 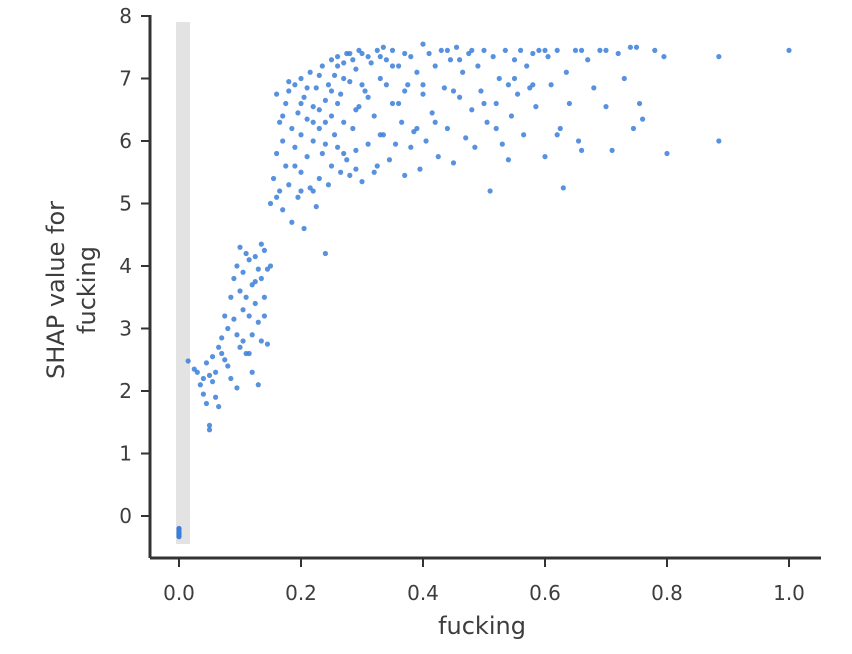 What do you see at coordinates (789, 593) in the screenshot?
I see `x-tick-label: 1.0` at bounding box center [789, 593].